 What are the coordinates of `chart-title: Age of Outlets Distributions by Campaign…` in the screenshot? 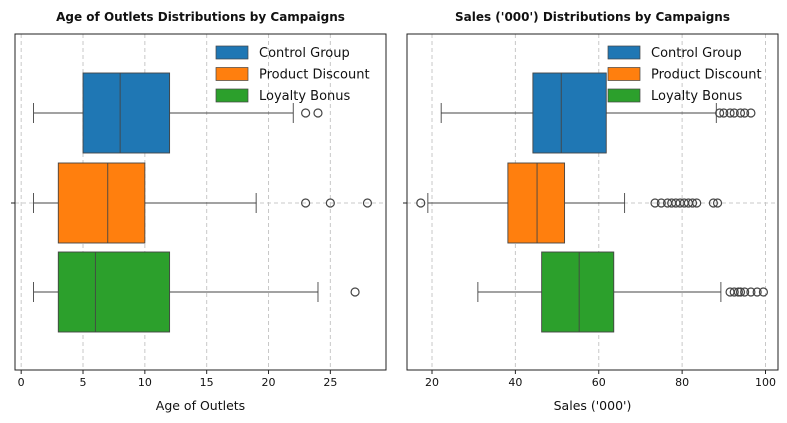 It's located at (200, 17).